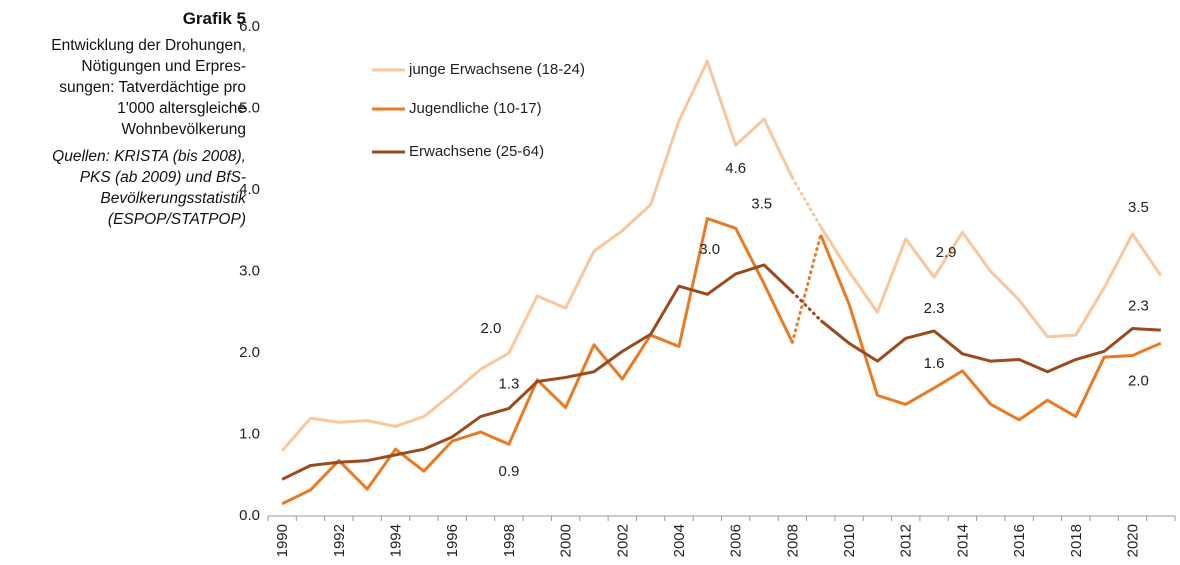  What do you see at coordinates (152, 87) in the screenshot?
I see `subtitle-line: sungen: Tatverdächtige pro` at bounding box center [152, 87].